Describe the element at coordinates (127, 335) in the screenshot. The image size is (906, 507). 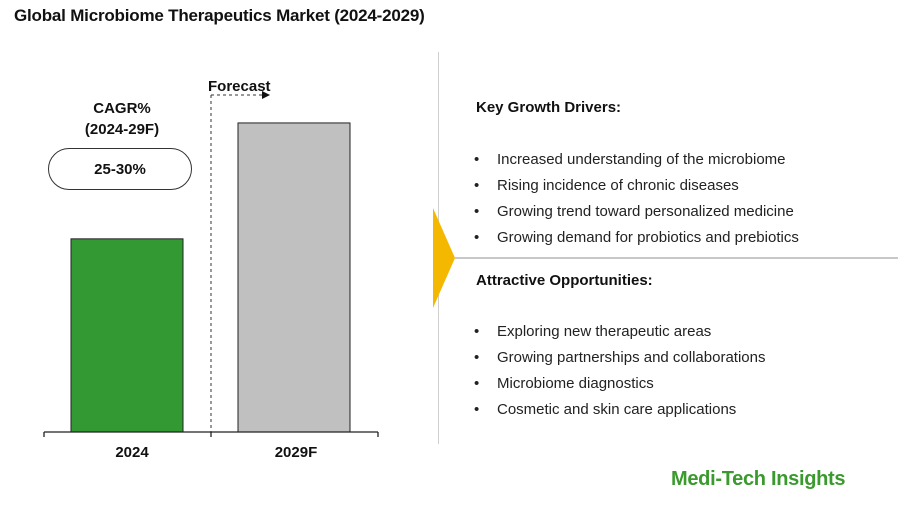
I see `bar-2024` at that location.